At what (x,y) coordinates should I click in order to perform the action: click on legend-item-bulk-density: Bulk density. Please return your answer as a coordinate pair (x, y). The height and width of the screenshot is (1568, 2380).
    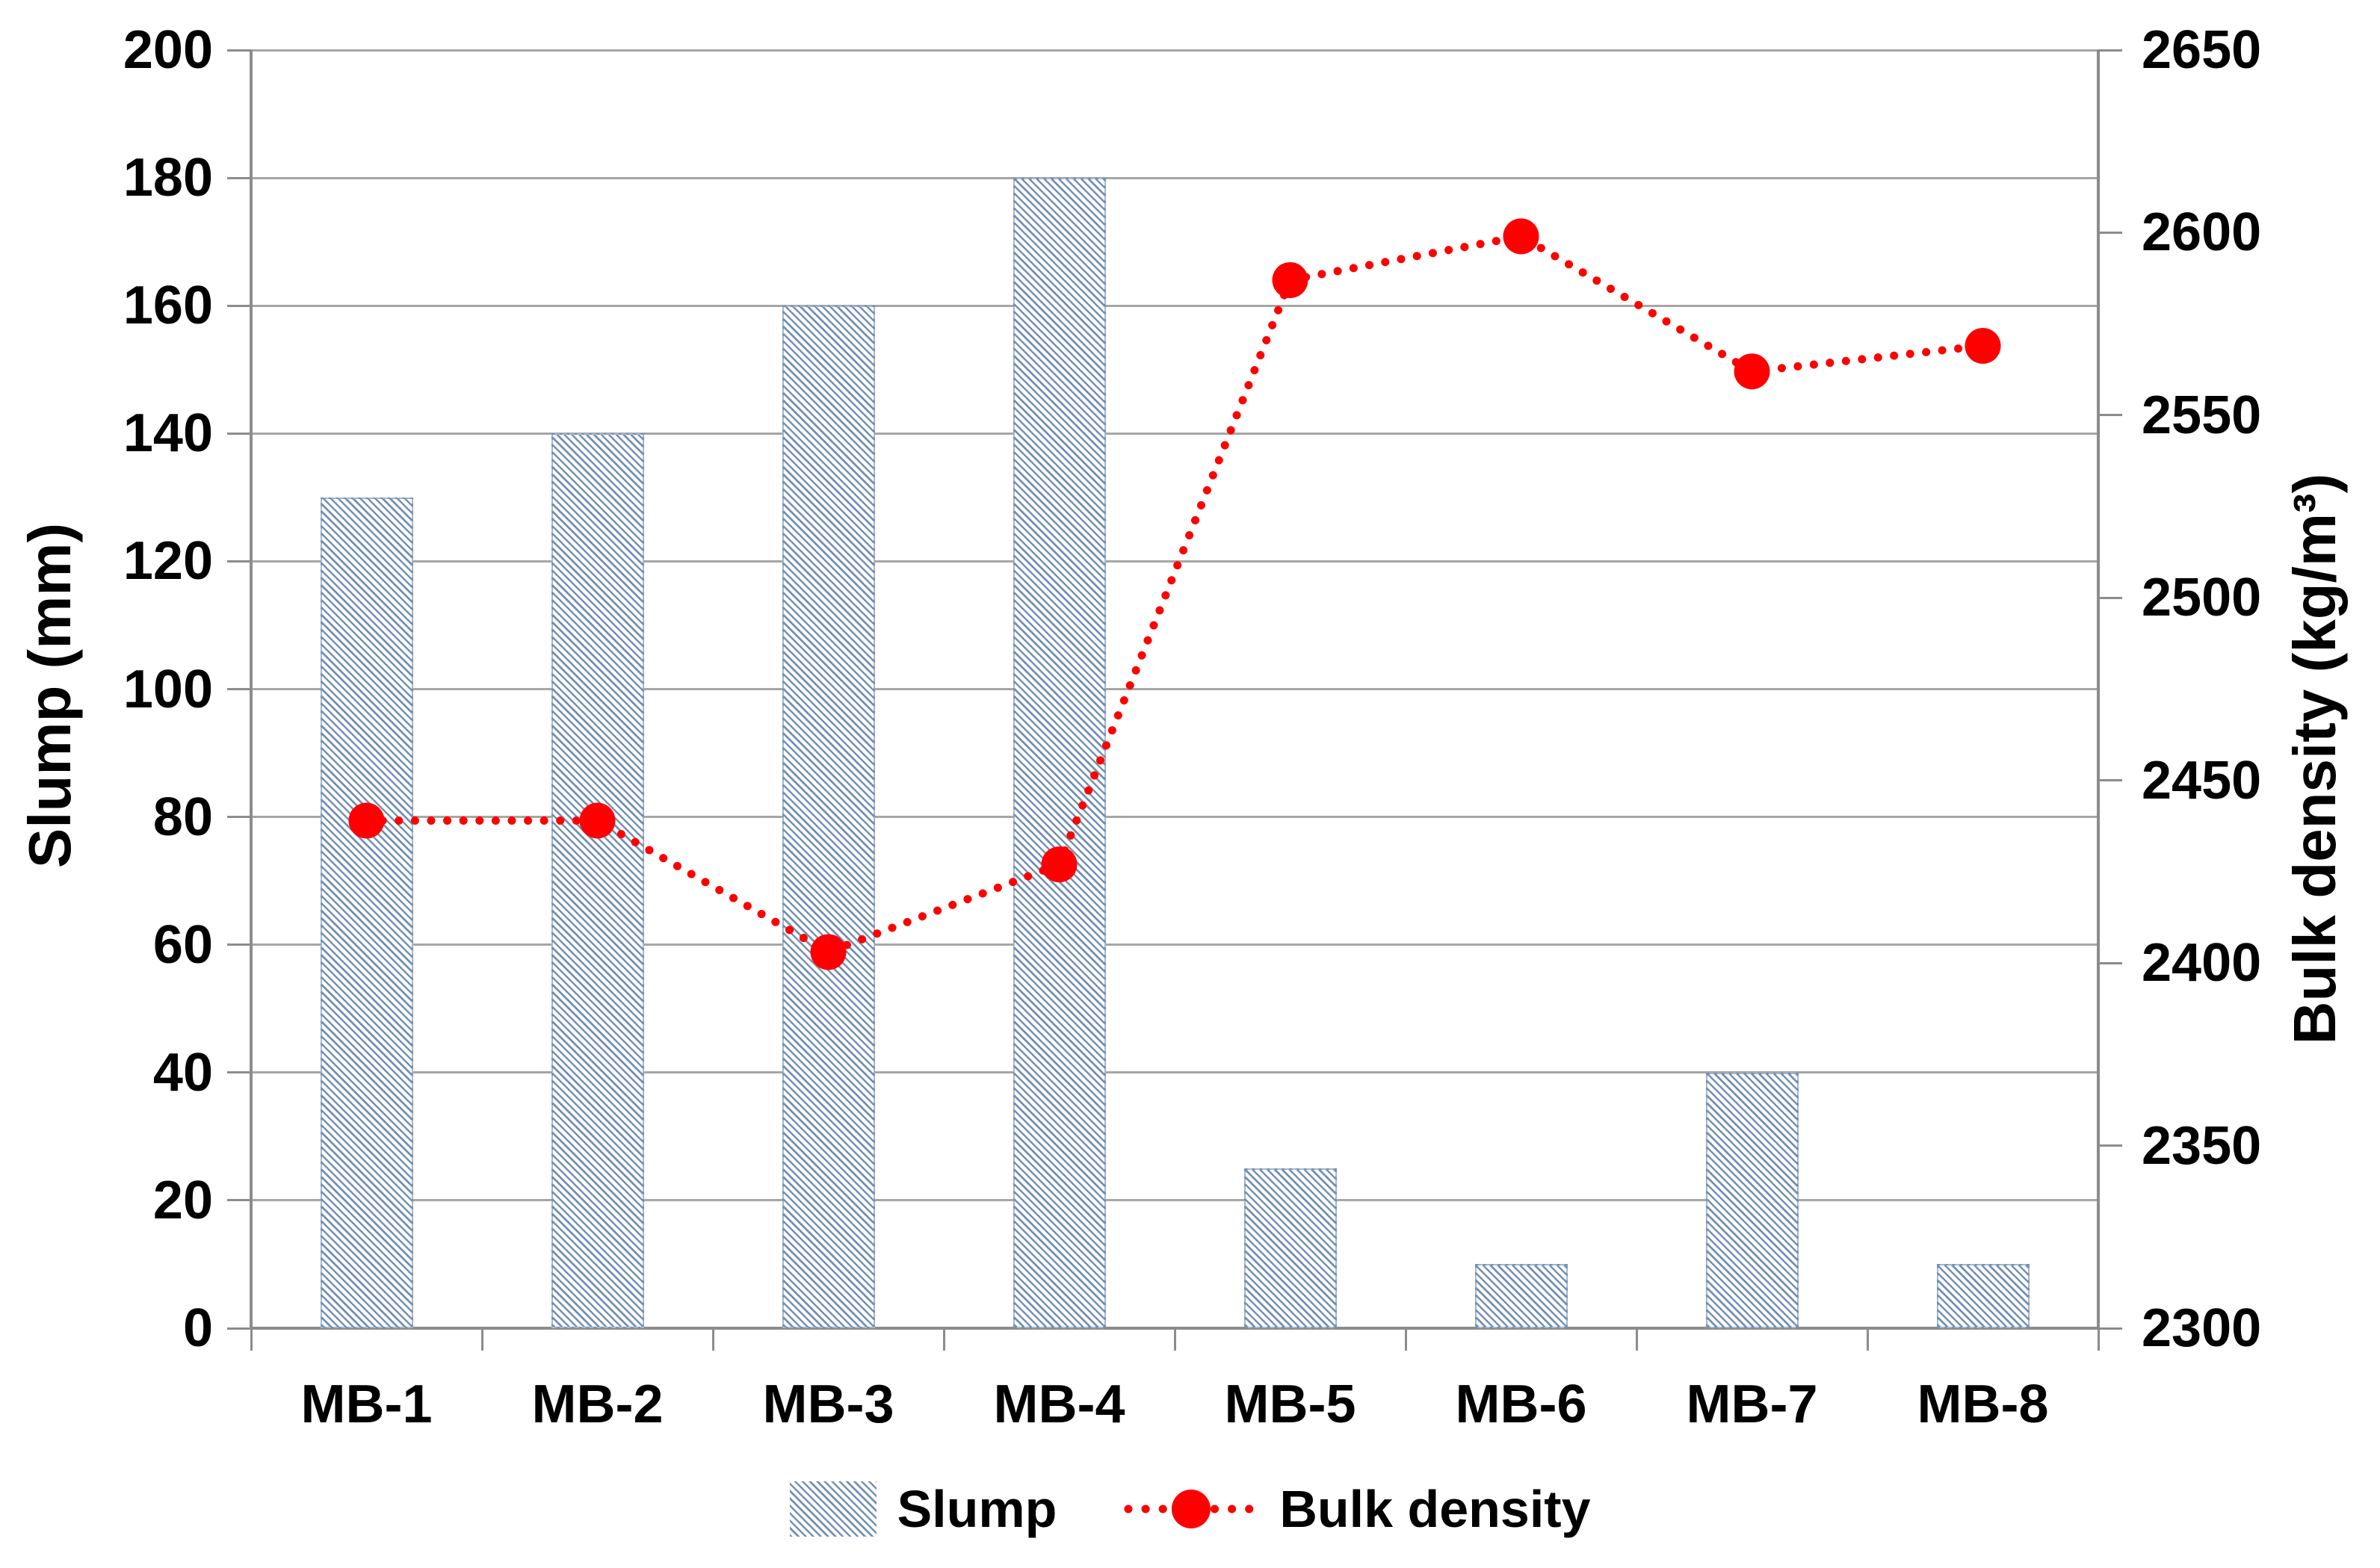
    Looking at the image, I should click on (1357, 1509).